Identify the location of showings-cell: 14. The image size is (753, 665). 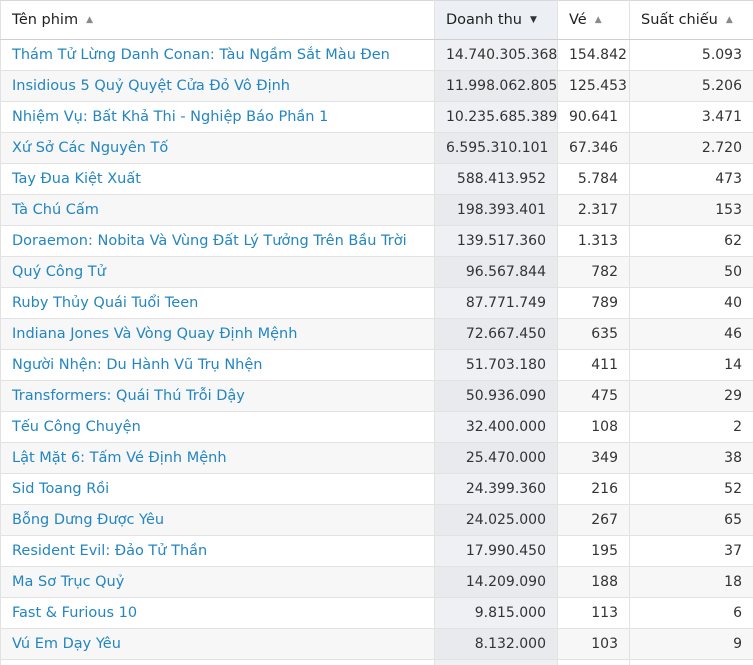
(691, 365).